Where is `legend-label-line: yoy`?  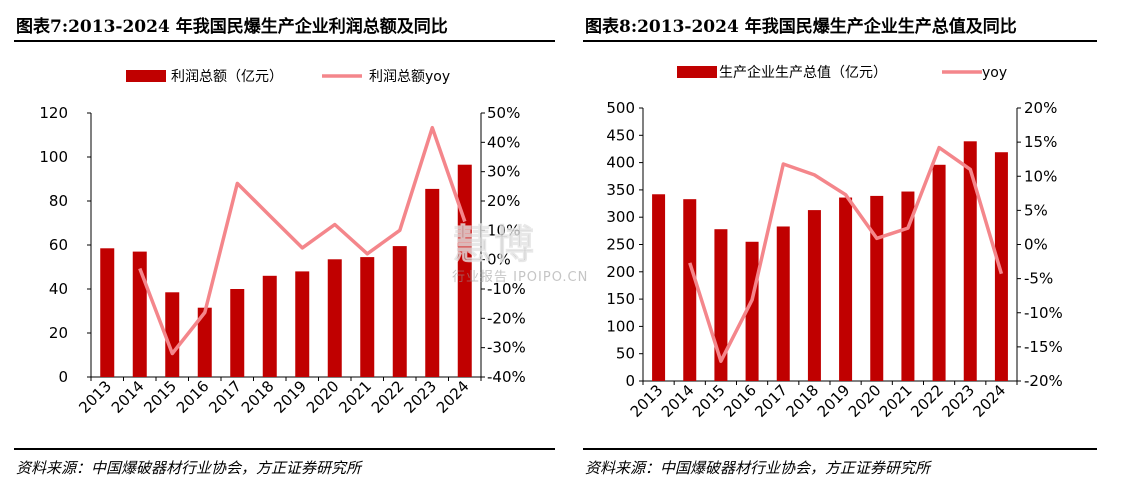
legend-label-line: yoy is located at coordinates (994, 73).